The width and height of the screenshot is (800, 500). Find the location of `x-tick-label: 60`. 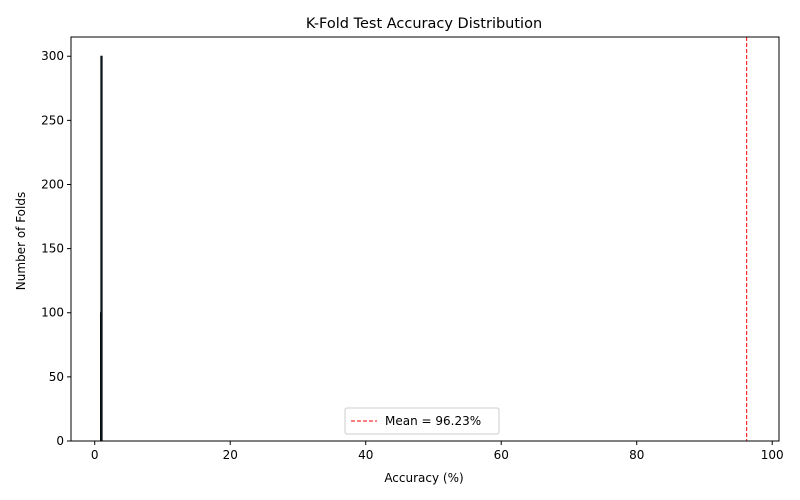

x-tick-label: 60 is located at coordinates (501, 455).